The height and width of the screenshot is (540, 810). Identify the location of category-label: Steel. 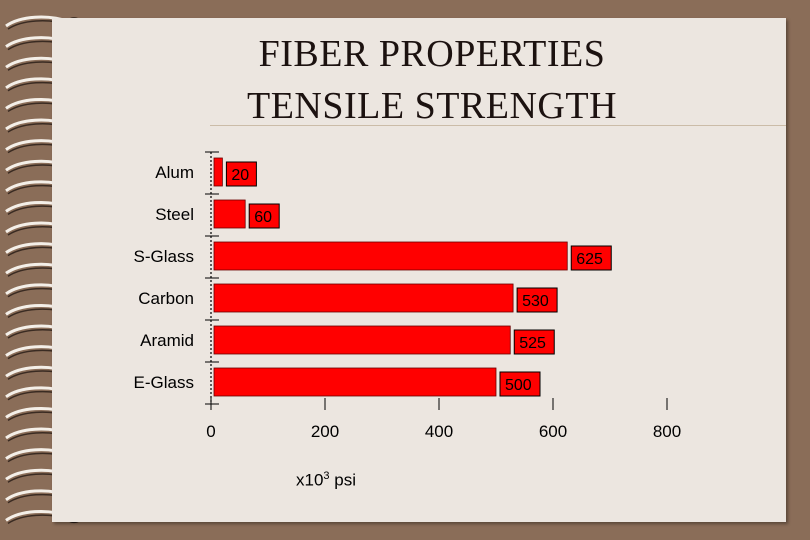
(174, 214).